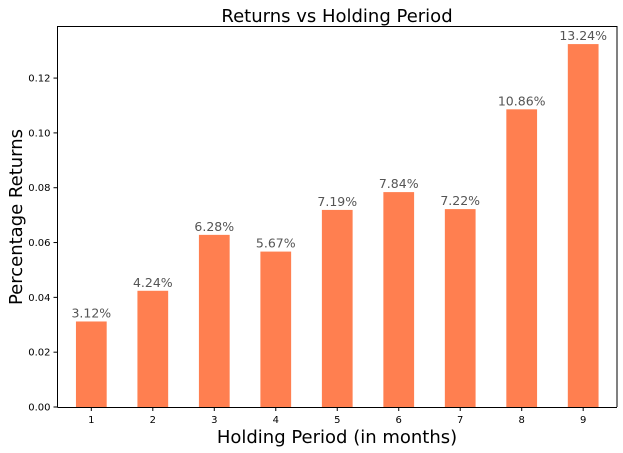  I want to click on x-tick-label: 4, so click(276, 420).